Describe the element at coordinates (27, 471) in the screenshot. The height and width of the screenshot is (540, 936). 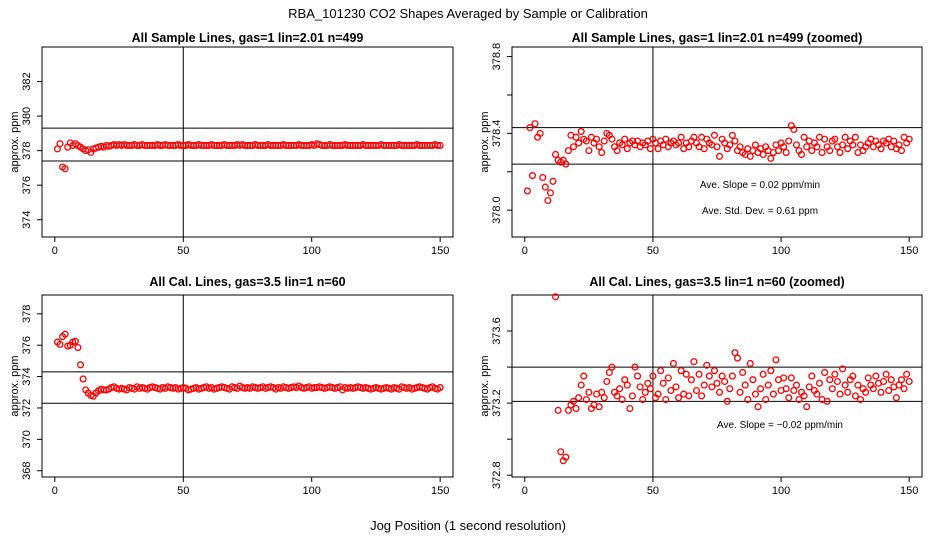
I see `y-tick-label: 368` at that location.